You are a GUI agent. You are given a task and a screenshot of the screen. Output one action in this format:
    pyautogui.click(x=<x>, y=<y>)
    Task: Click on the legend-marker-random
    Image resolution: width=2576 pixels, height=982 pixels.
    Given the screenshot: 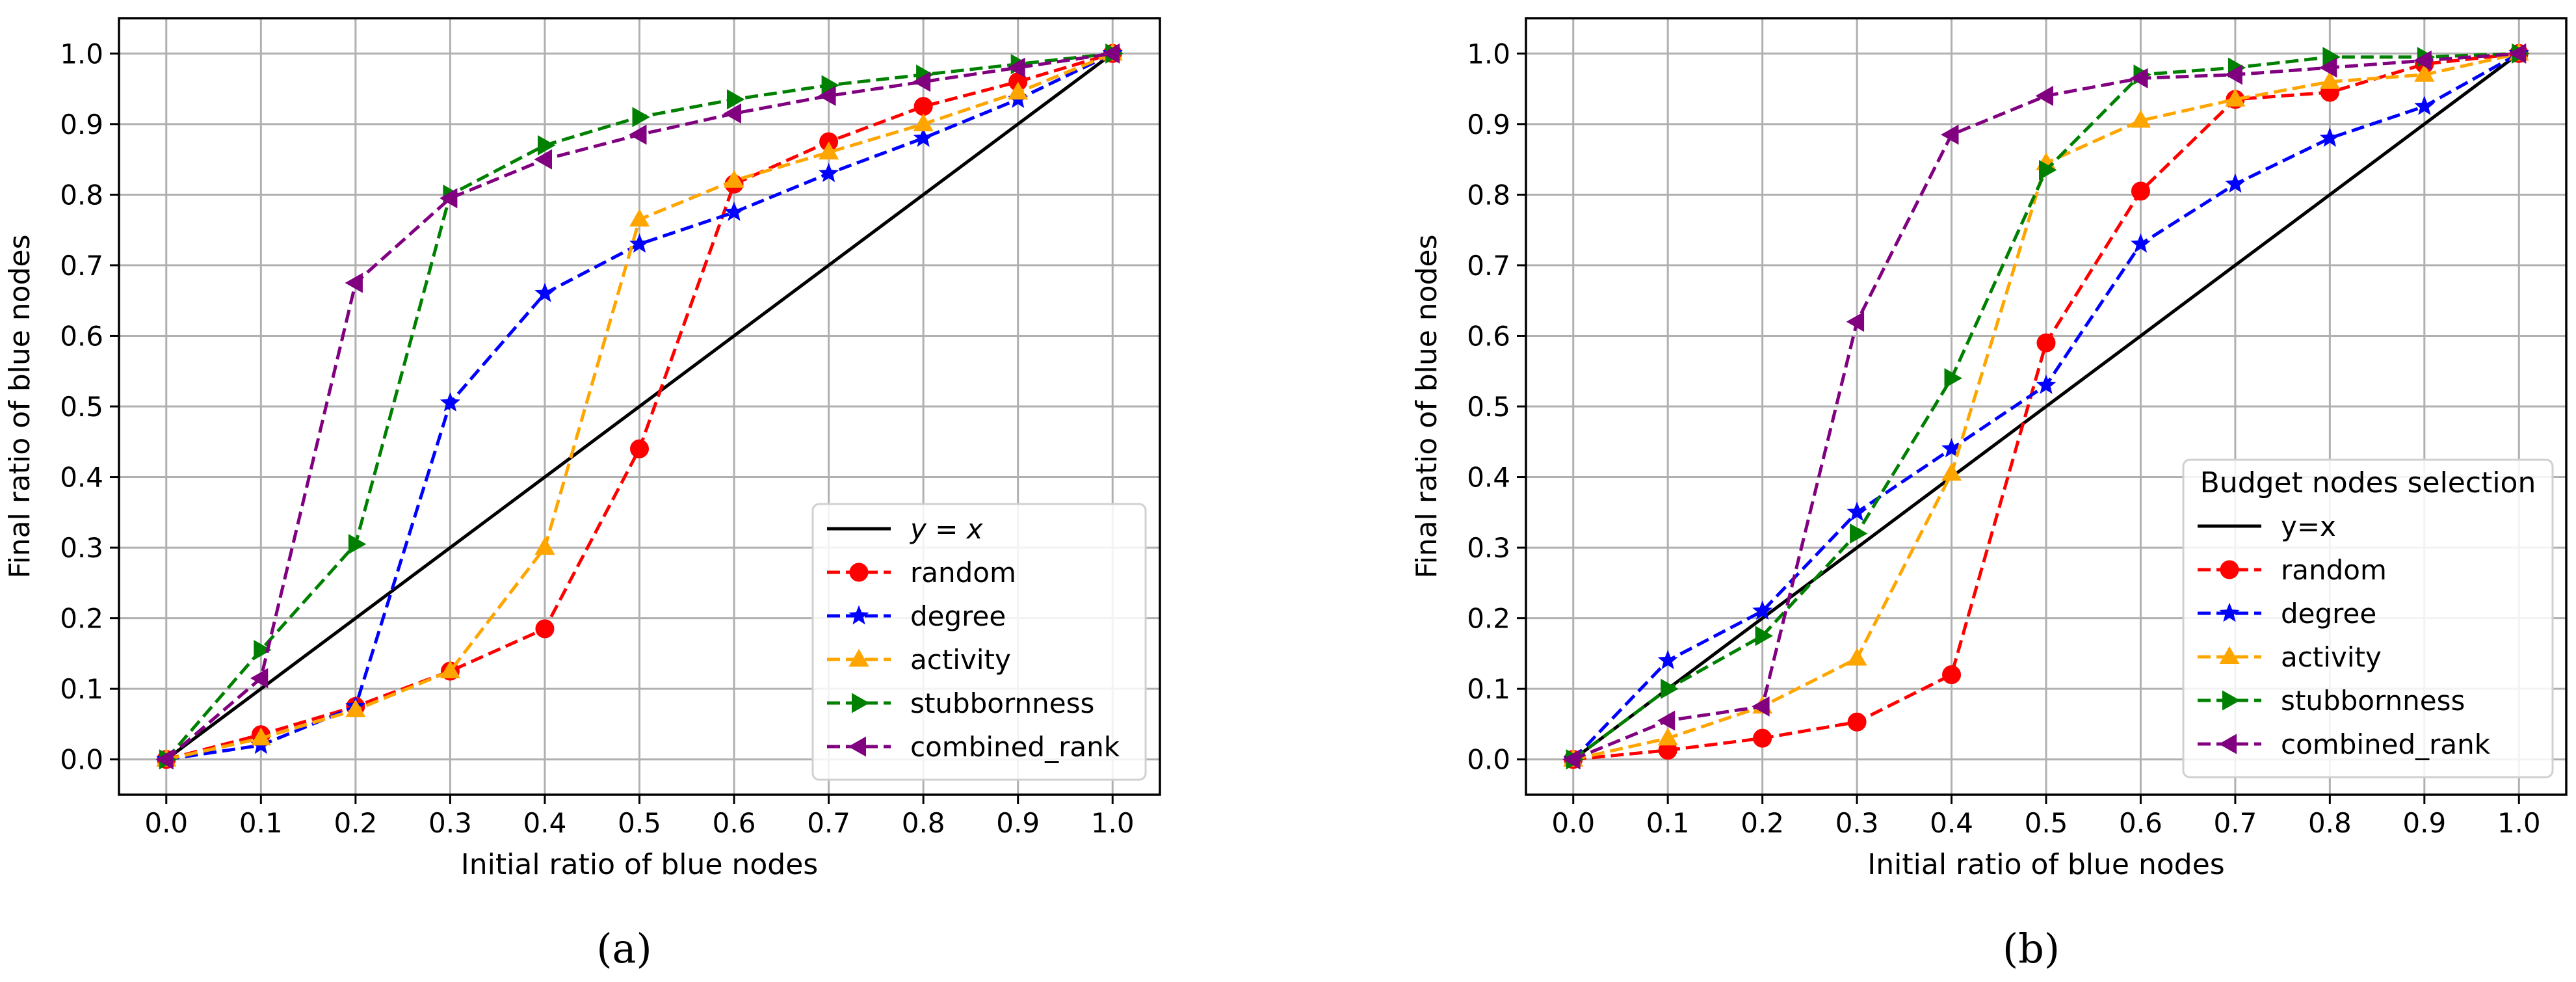 What is the action you would take?
    pyautogui.click(x=859, y=572)
    